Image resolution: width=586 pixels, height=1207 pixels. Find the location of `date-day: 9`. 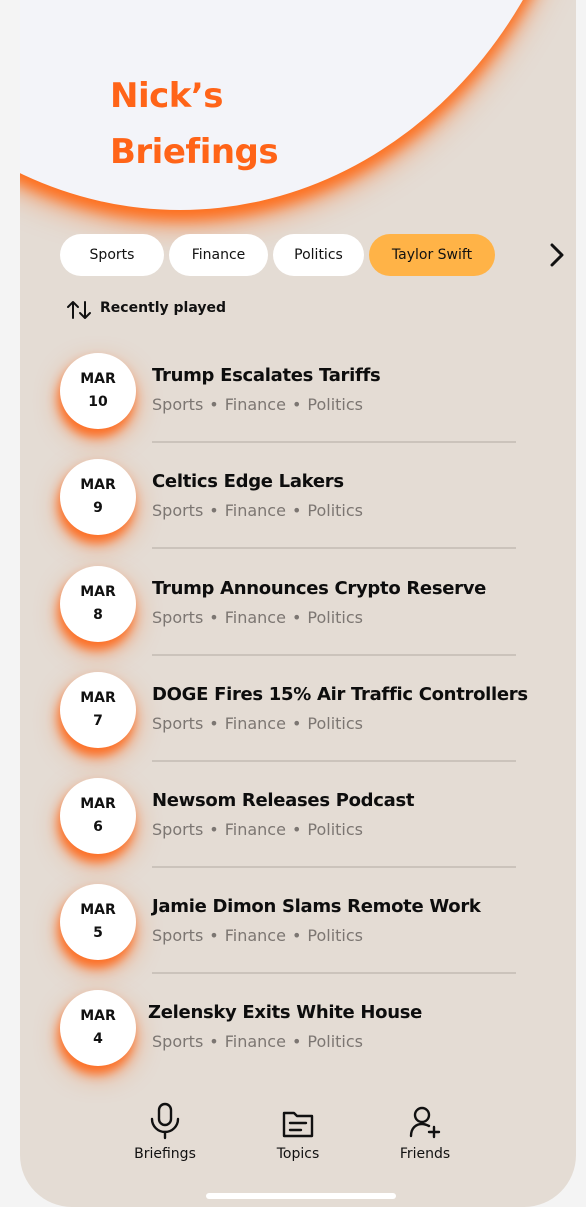

date-day: 9 is located at coordinates (98, 508).